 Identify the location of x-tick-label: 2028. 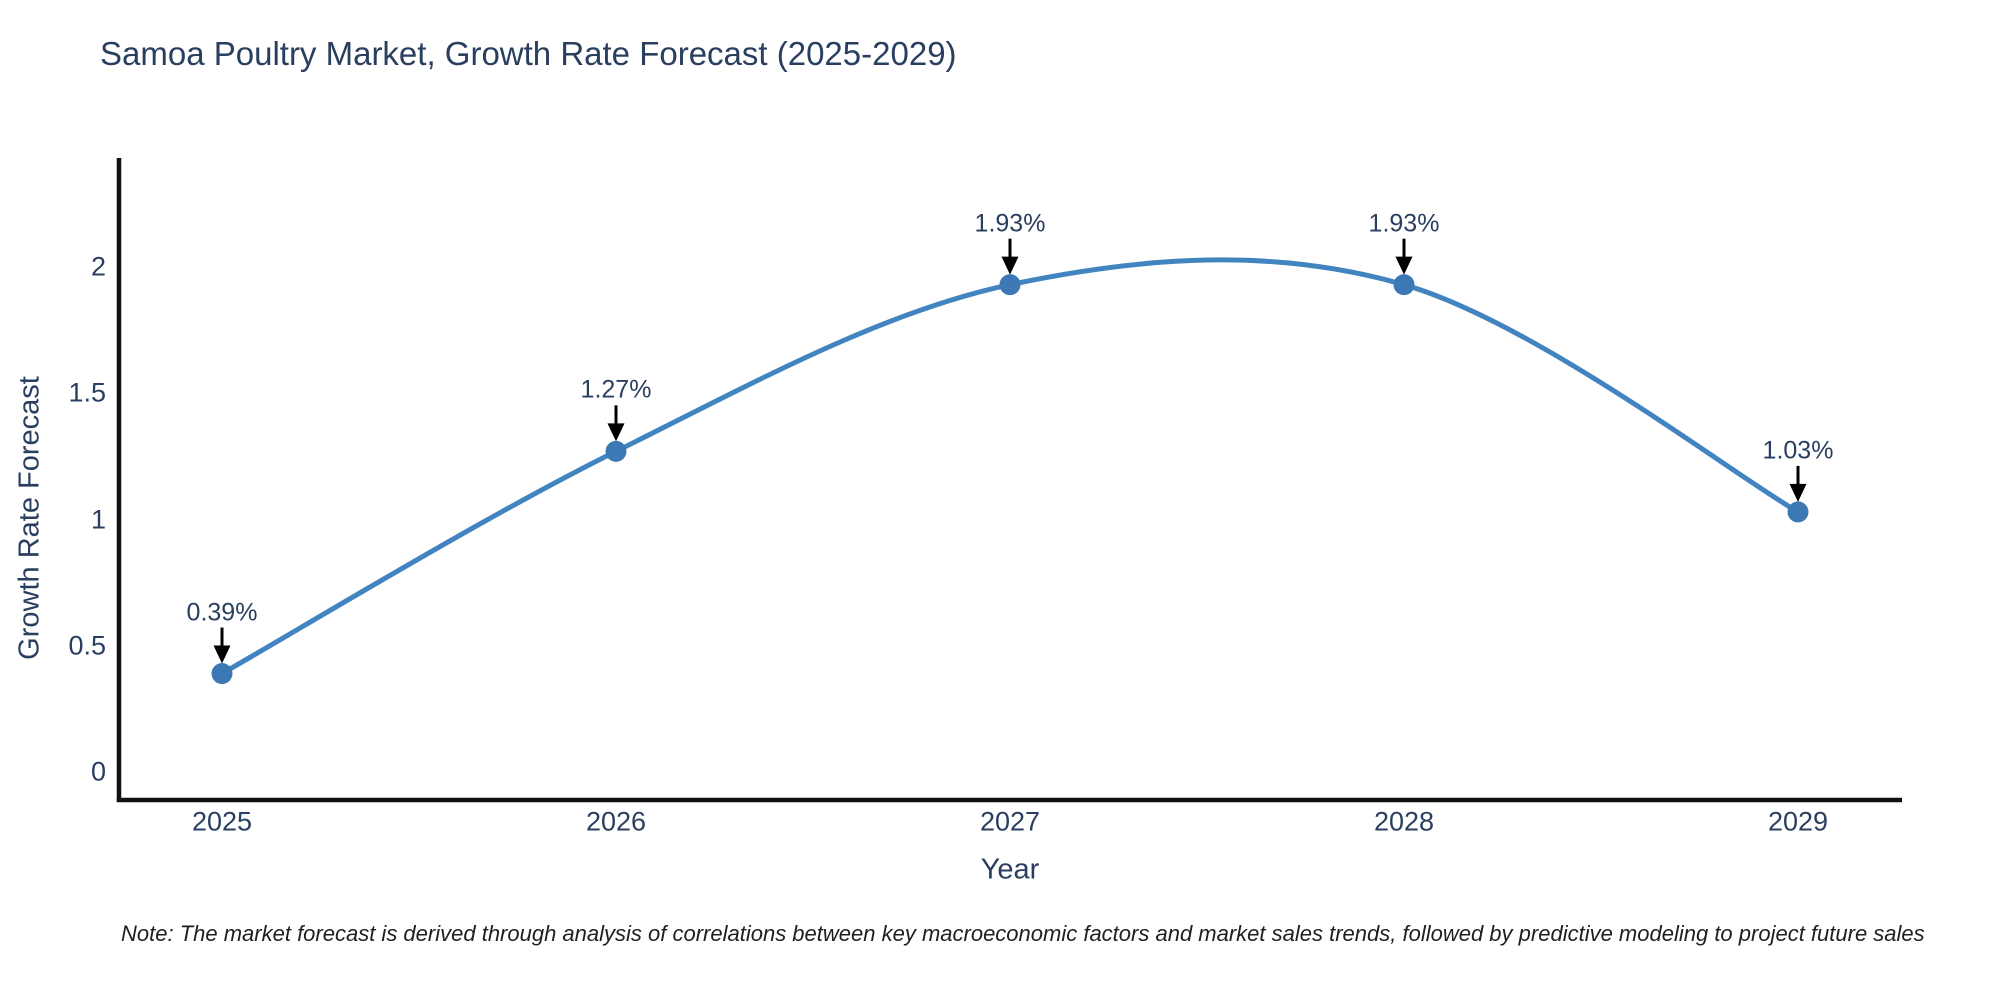
(1404, 821).